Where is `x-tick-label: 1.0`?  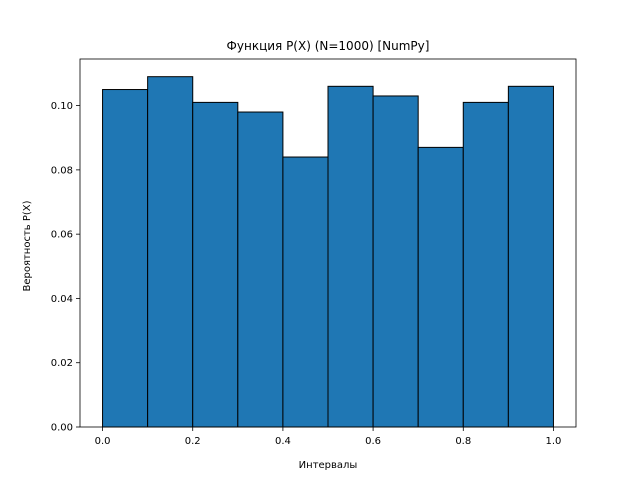 x-tick-label: 1.0 is located at coordinates (554, 441).